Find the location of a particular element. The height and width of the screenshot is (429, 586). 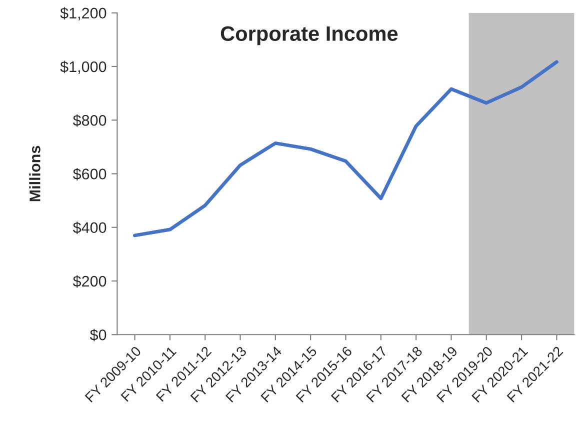

y-tick-label: $800 is located at coordinates (89, 120).